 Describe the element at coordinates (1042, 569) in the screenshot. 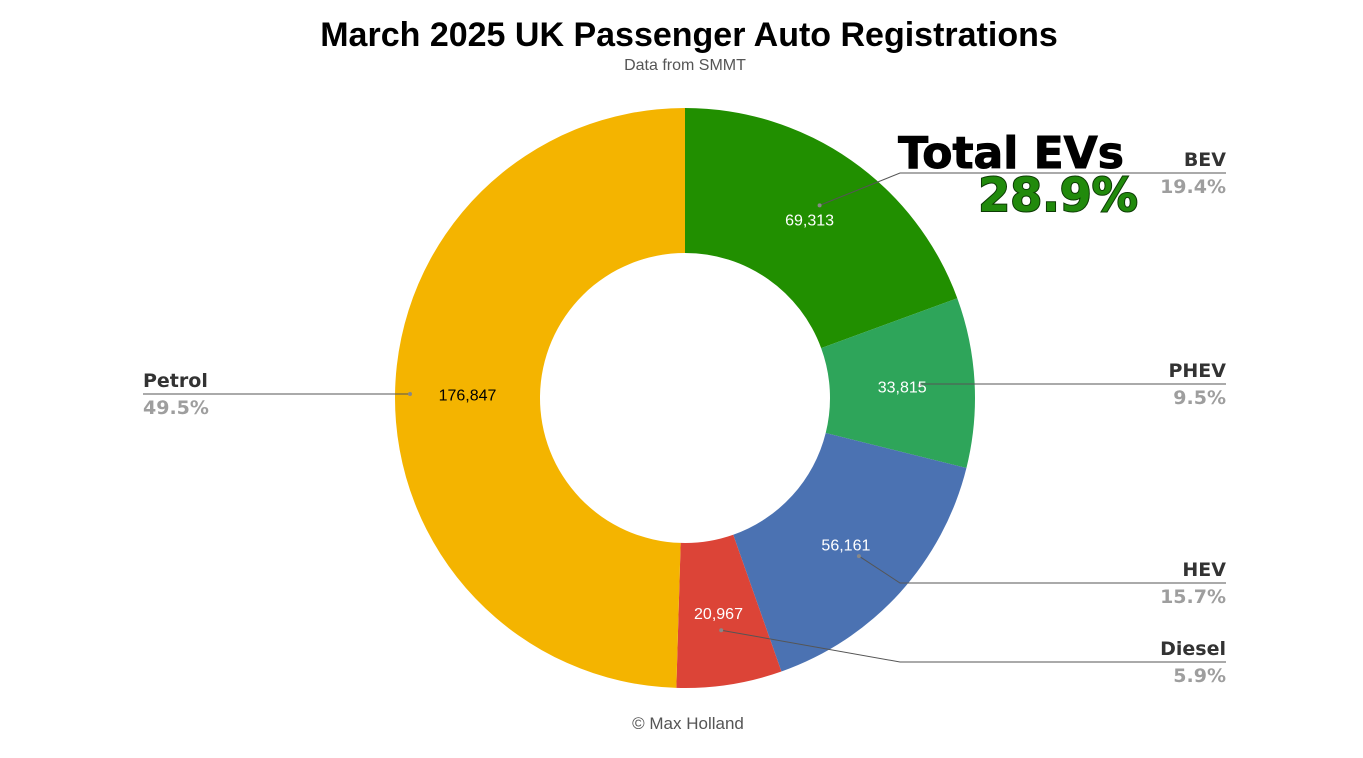

I see `leader-line-hev` at that location.